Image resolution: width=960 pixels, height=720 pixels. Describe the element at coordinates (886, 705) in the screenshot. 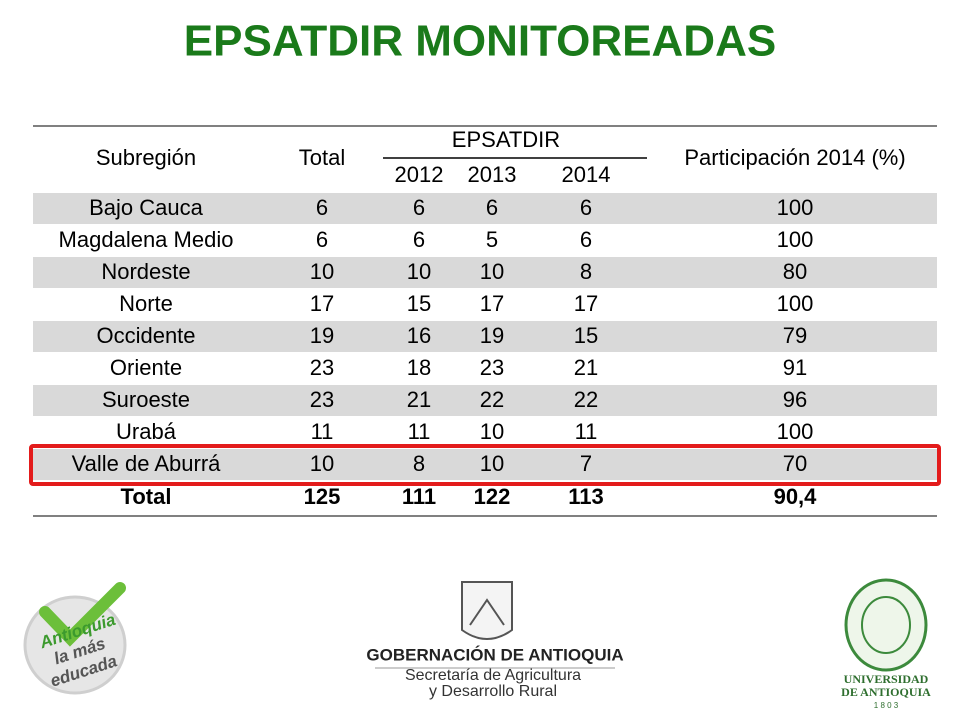

I see `university-year: 1 8 0 3` at that location.